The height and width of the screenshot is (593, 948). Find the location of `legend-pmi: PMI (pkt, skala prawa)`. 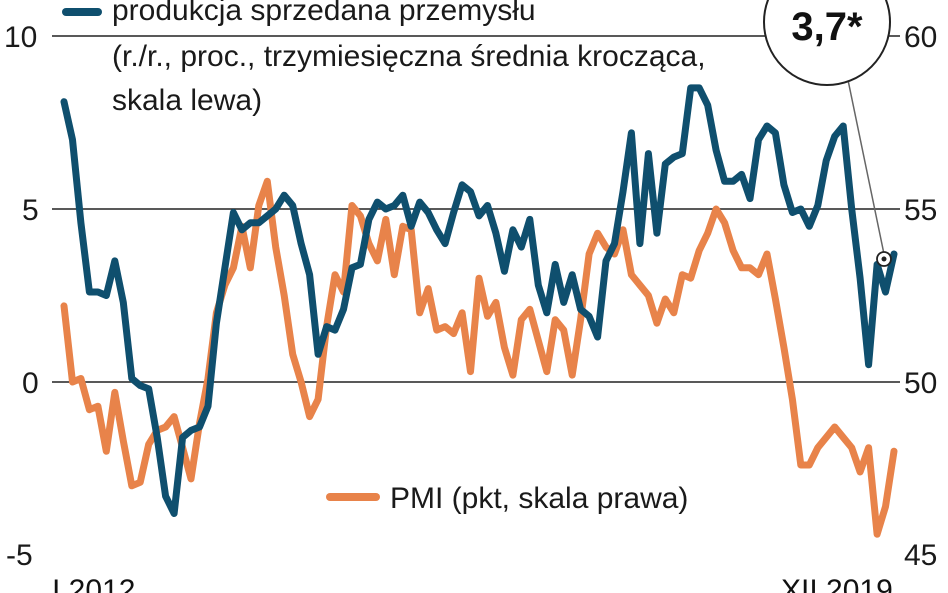

legend-pmi: PMI (pkt, skala prawa) is located at coordinates (507, 498).